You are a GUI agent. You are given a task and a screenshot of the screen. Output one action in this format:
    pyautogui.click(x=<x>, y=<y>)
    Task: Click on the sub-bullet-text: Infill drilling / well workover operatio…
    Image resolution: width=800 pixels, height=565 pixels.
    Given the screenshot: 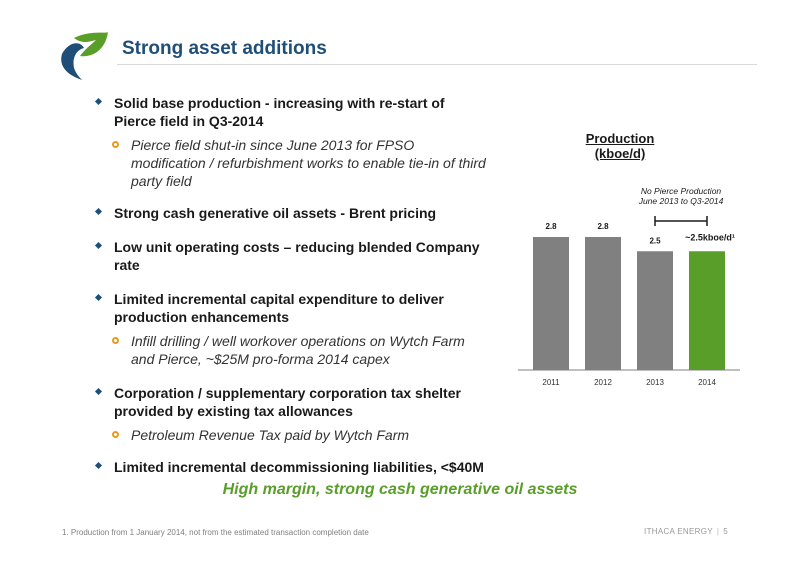 What is the action you would take?
    pyautogui.click(x=298, y=350)
    